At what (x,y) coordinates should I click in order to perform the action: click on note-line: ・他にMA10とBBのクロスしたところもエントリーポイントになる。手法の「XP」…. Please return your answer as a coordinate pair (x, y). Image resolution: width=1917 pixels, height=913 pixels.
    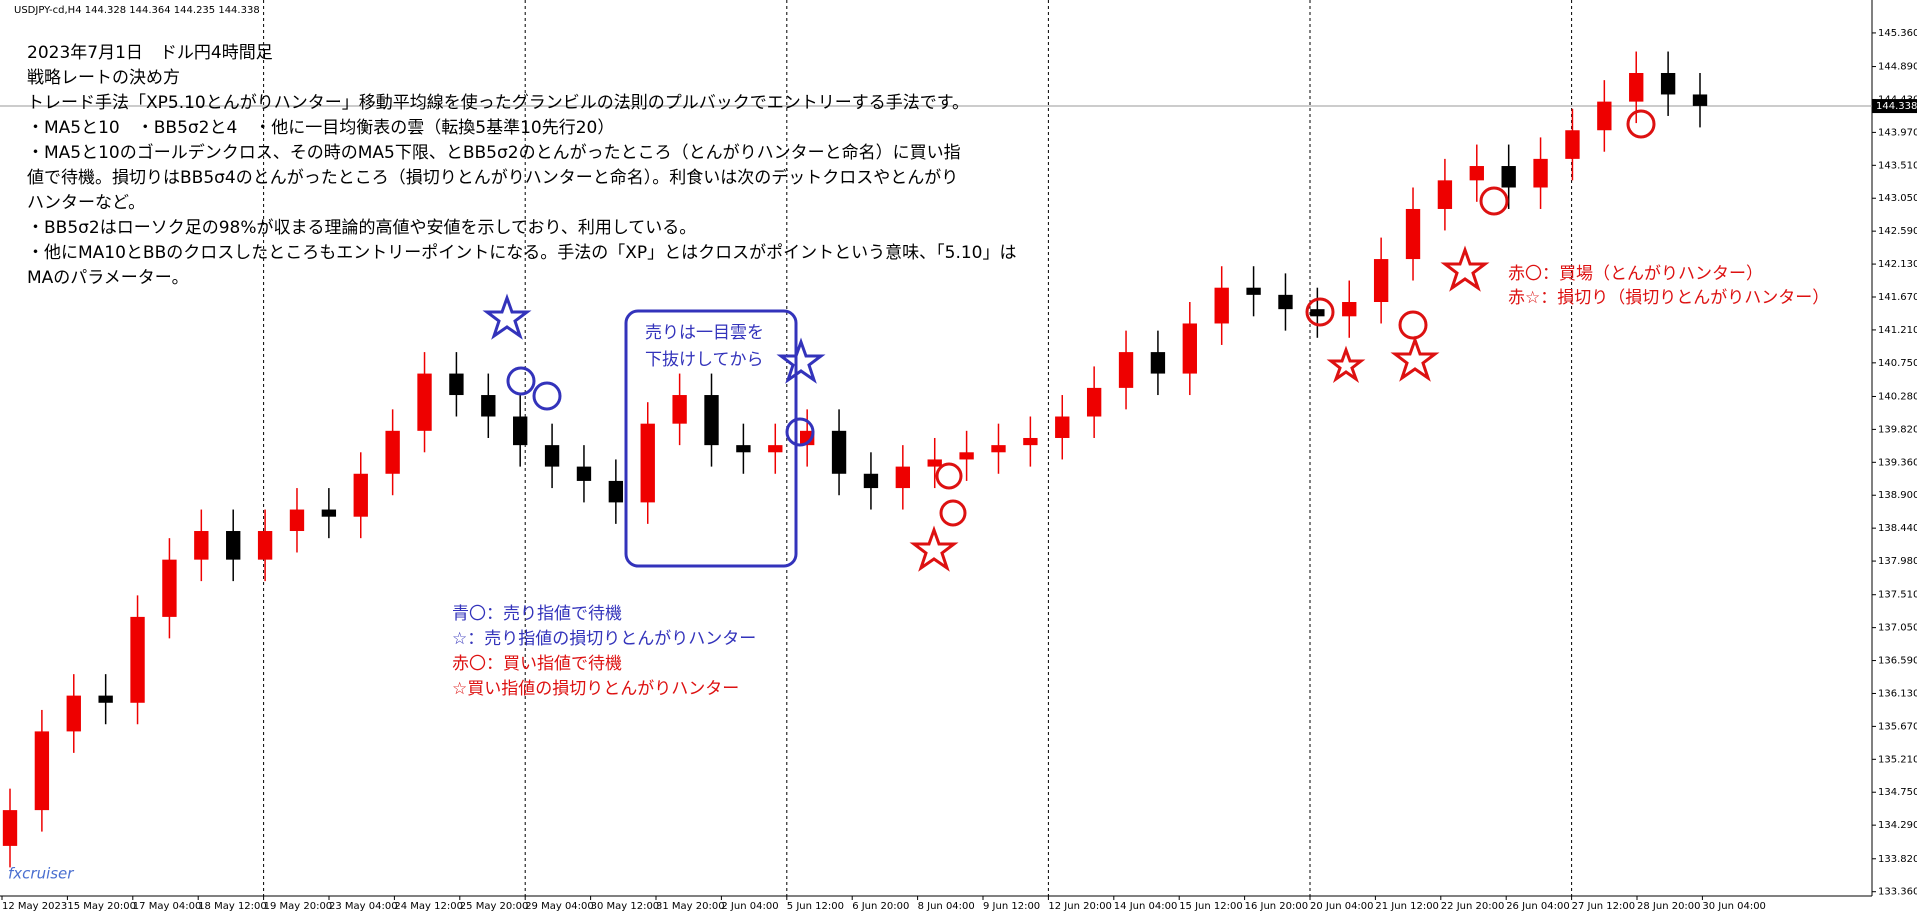
    Looking at the image, I should click on (522, 253).